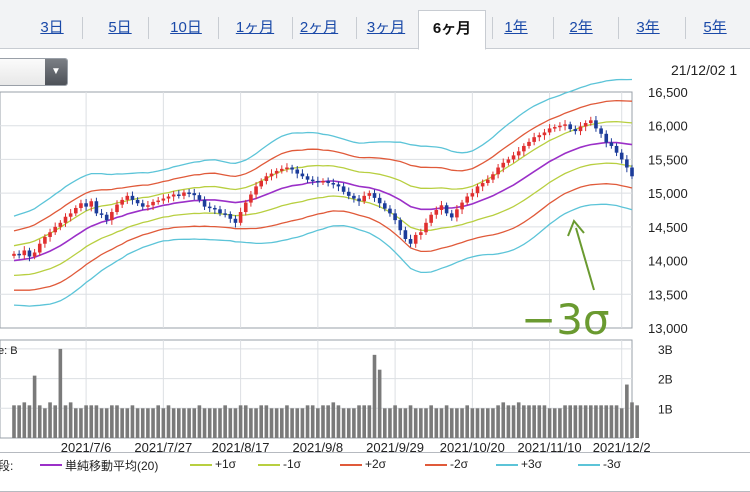 The width and height of the screenshot is (750, 492). What do you see at coordinates (550, 447) in the screenshot?
I see `x-tick-label: 2021/11/10` at bounding box center [550, 447].